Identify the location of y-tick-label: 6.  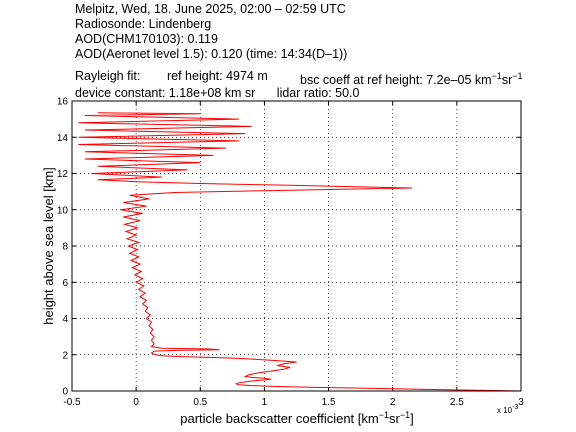
(65, 283).